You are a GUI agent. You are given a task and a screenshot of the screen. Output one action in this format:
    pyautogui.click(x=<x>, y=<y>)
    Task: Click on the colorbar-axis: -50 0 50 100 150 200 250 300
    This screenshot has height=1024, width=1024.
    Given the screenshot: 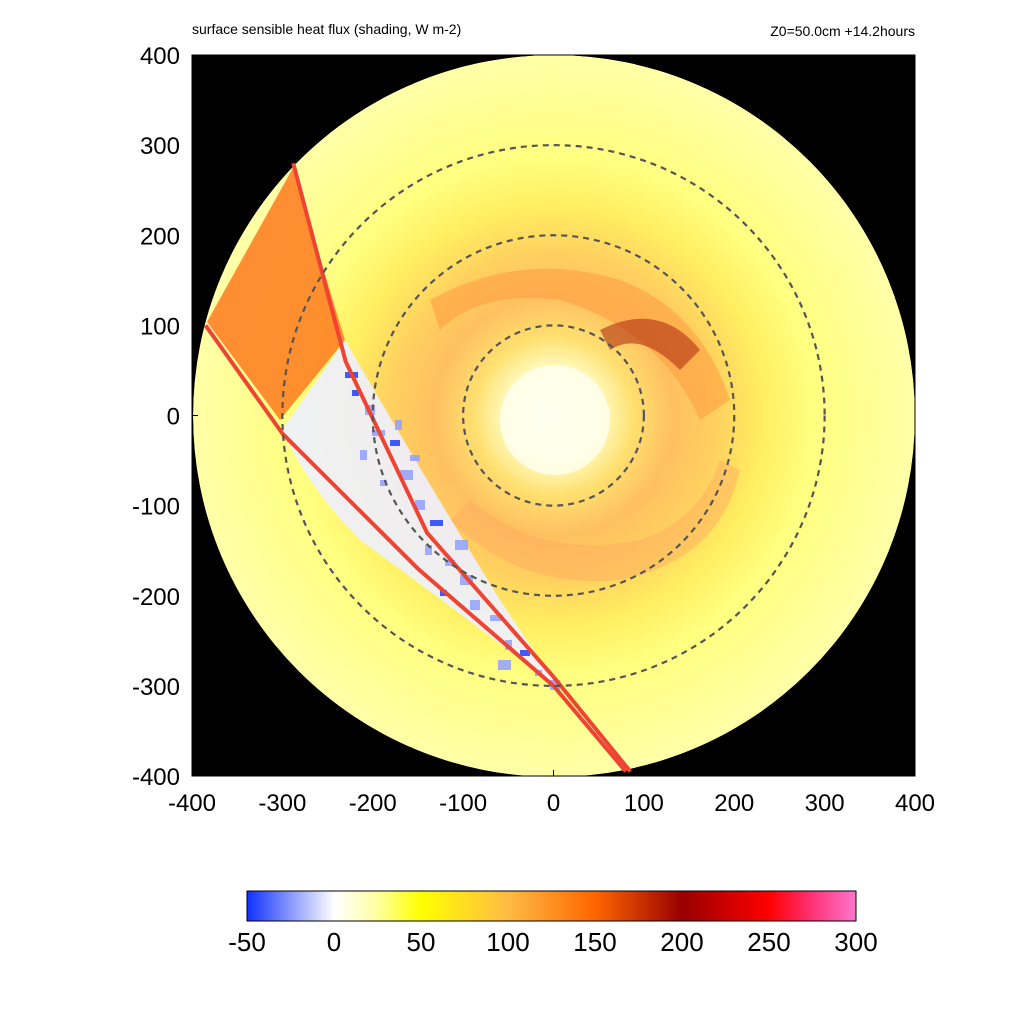 What is the action you would take?
    pyautogui.click(x=552, y=942)
    